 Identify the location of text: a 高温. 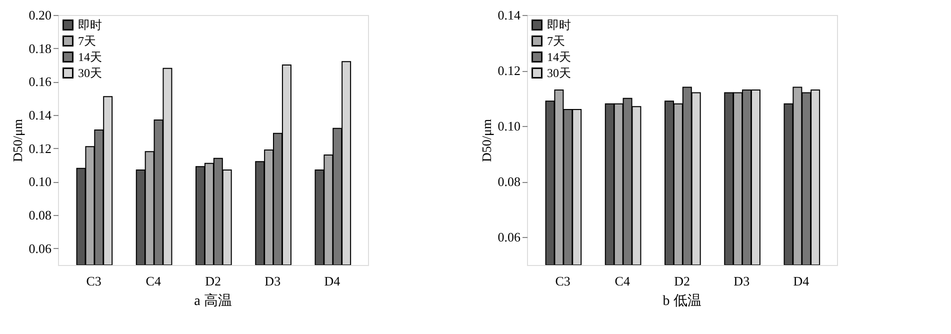
(213, 301).